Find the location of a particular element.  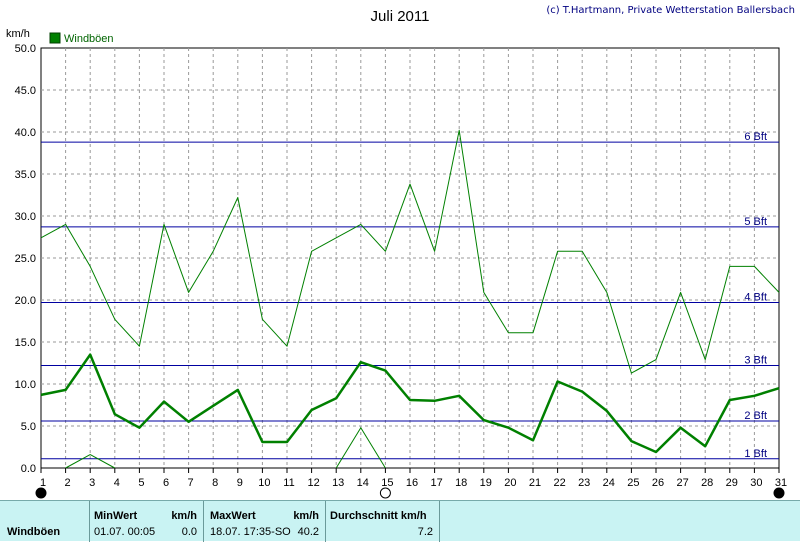

min-label: MinWert is located at coordinates (116, 516).